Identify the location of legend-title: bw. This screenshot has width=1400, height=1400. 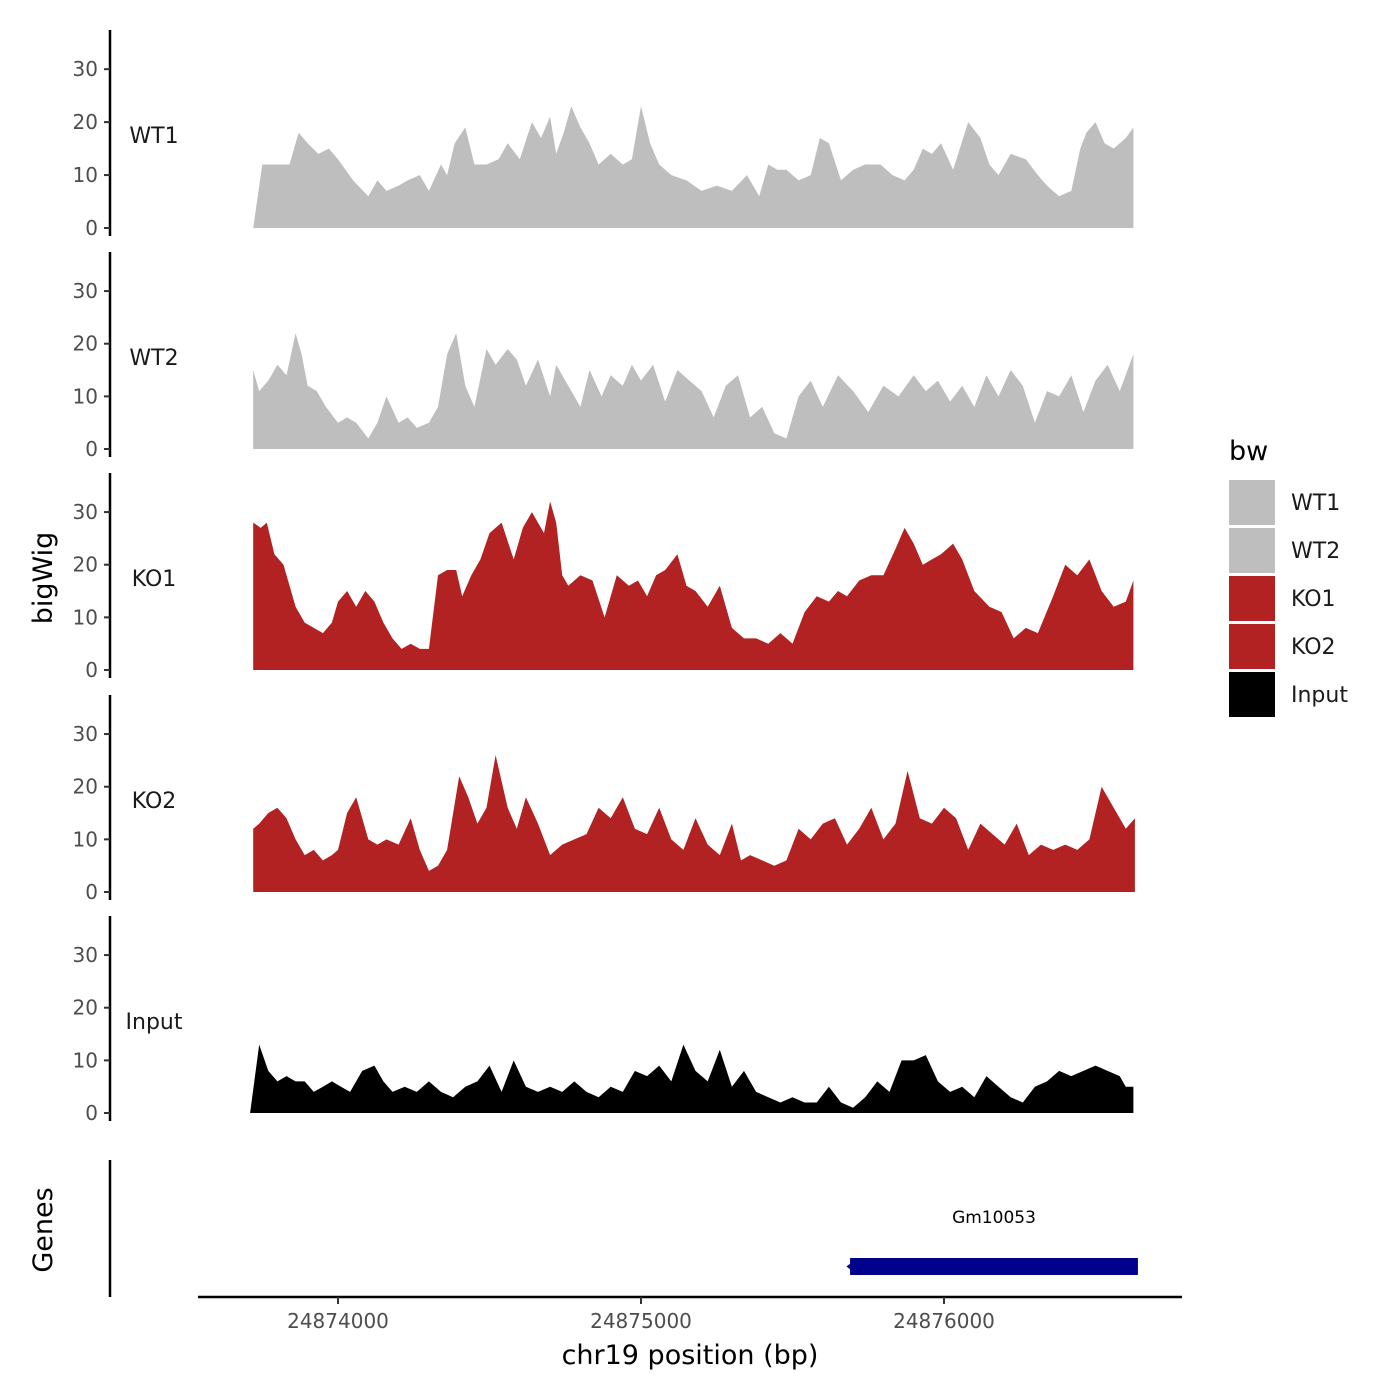
(1248, 451).